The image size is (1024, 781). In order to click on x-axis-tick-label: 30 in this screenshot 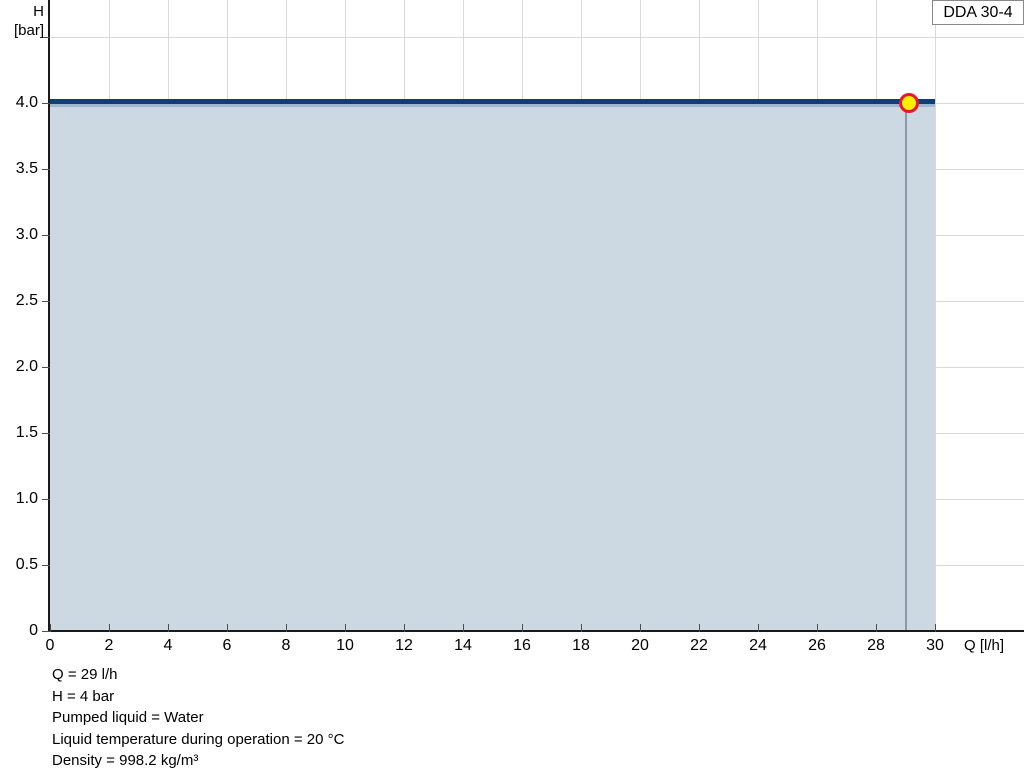, I will do `click(935, 645)`.